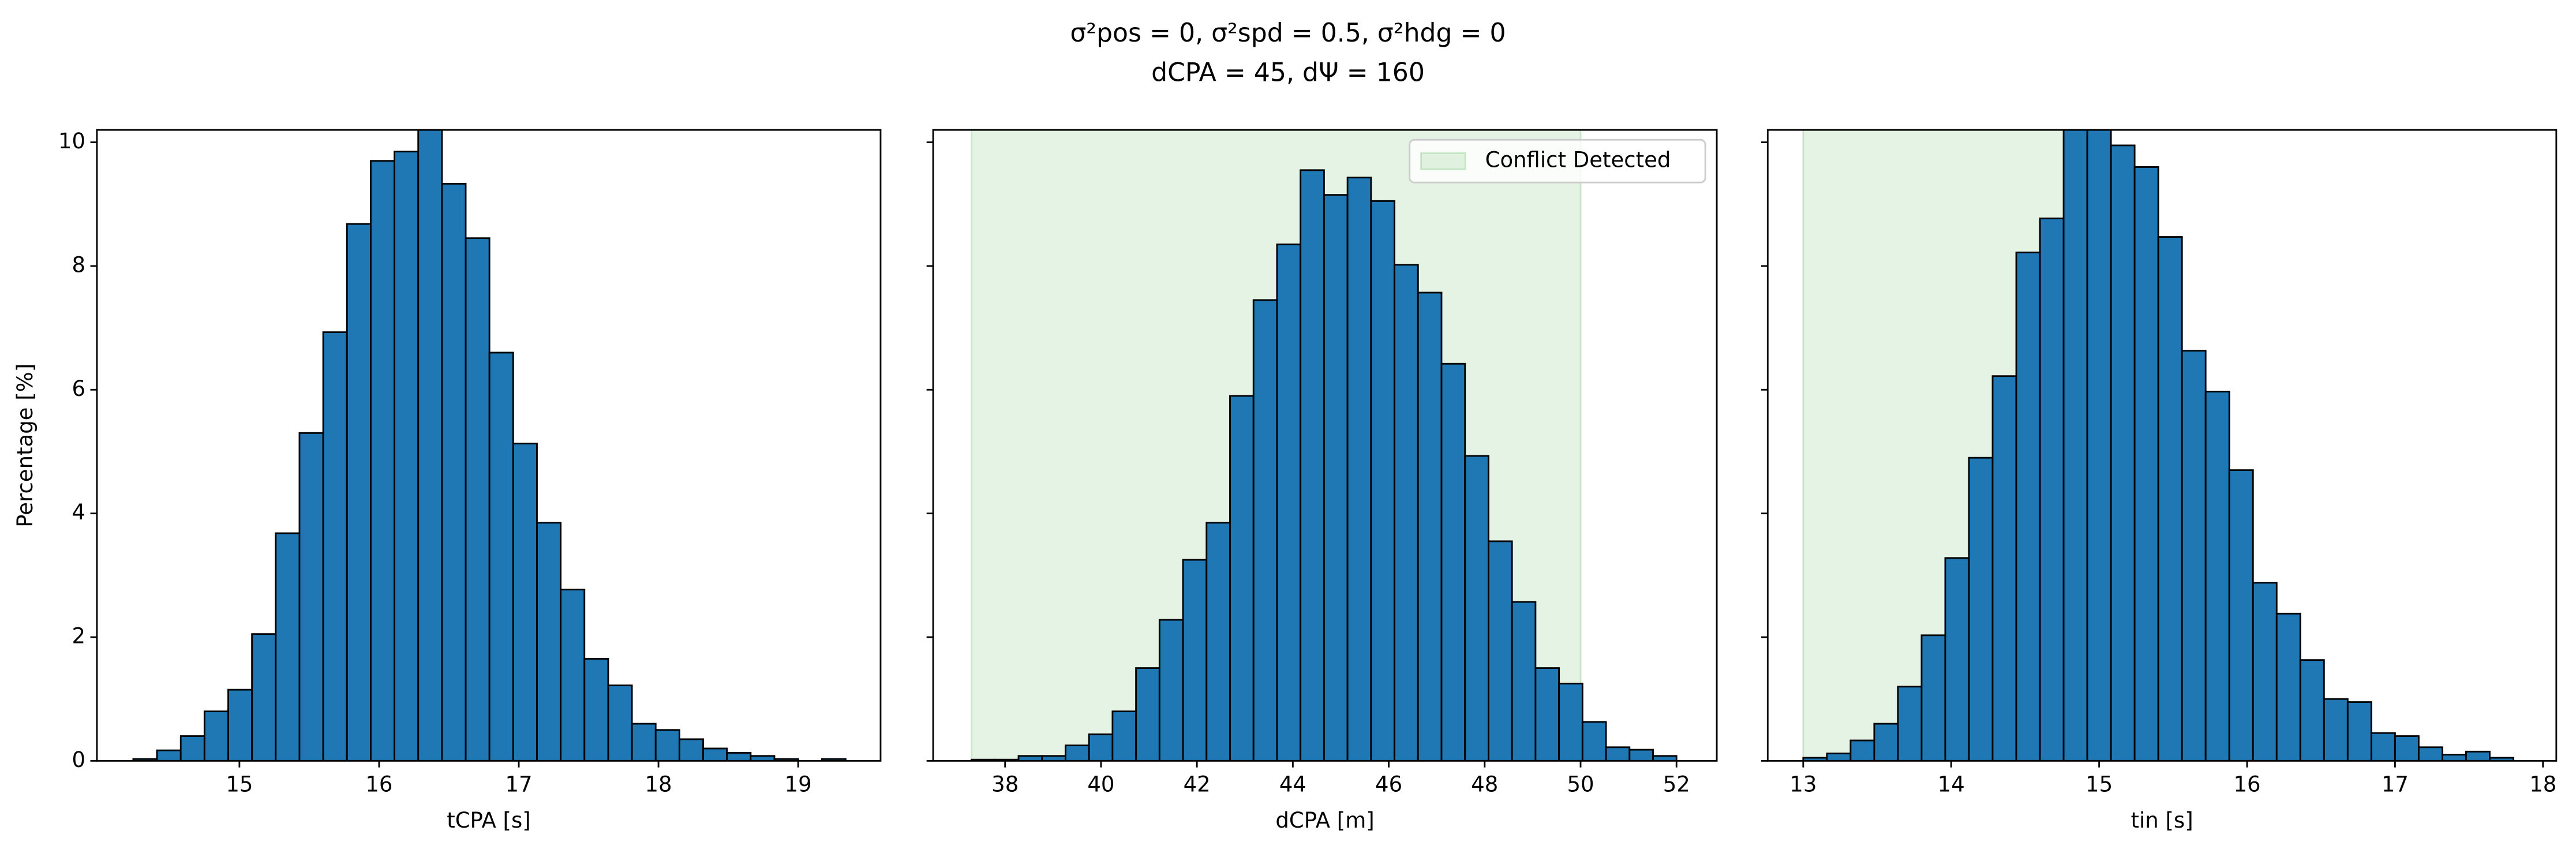 This screenshot has height=853, width=2576. I want to click on y-tick-label: 10, so click(71, 141).